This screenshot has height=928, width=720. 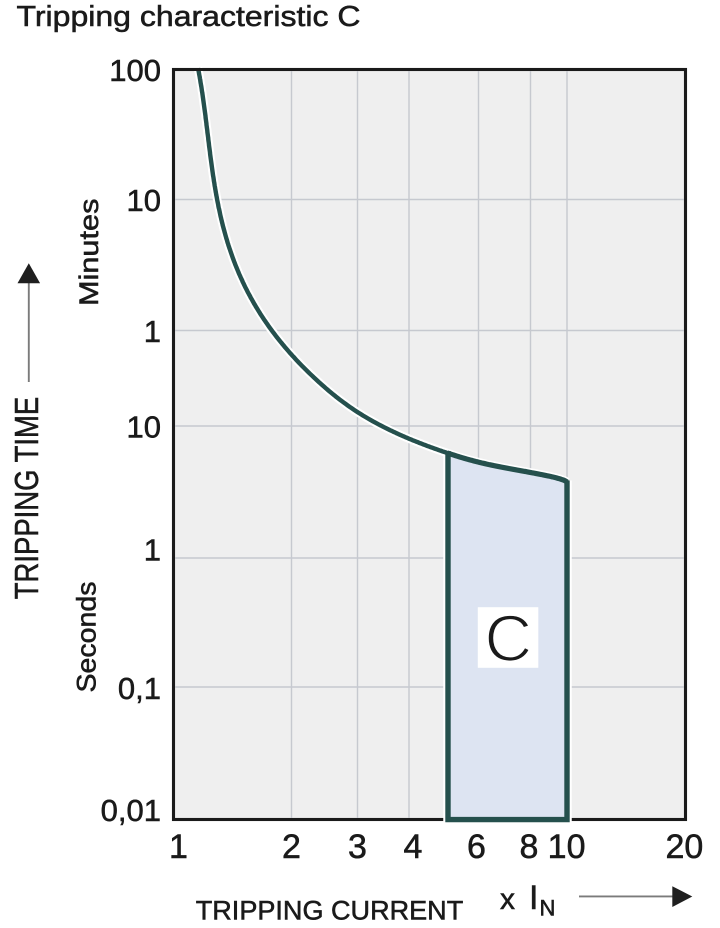 What do you see at coordinates (508, 638) in the screenshot?
I see `svg-text: C` at bounding box center [508, 638].